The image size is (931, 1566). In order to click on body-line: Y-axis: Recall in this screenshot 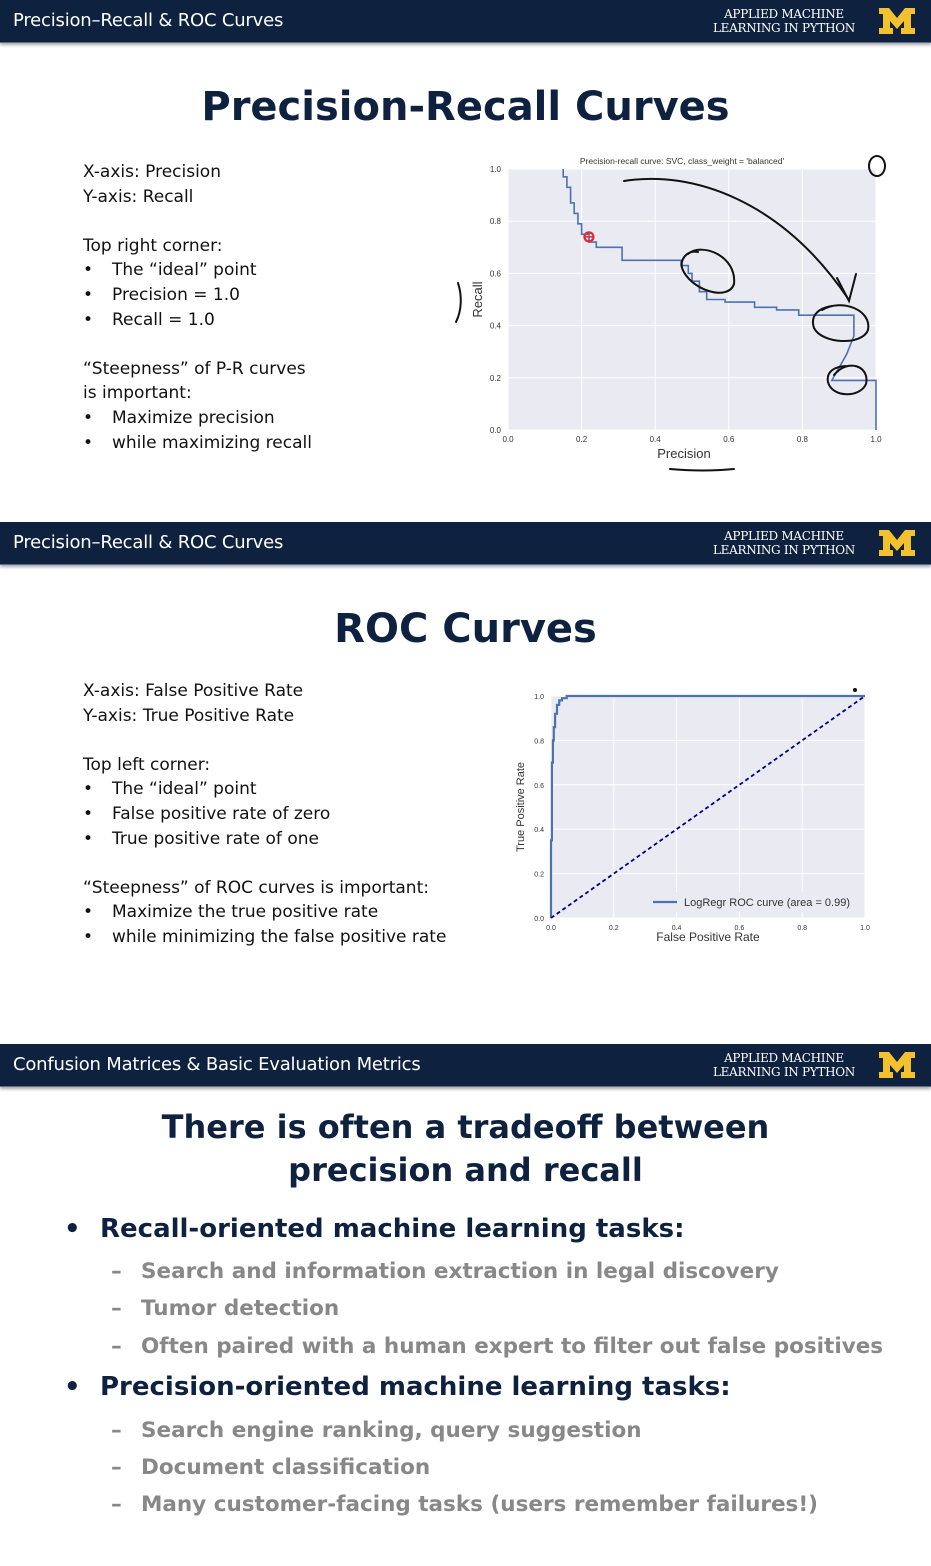, I will do `click(138, 196)`.